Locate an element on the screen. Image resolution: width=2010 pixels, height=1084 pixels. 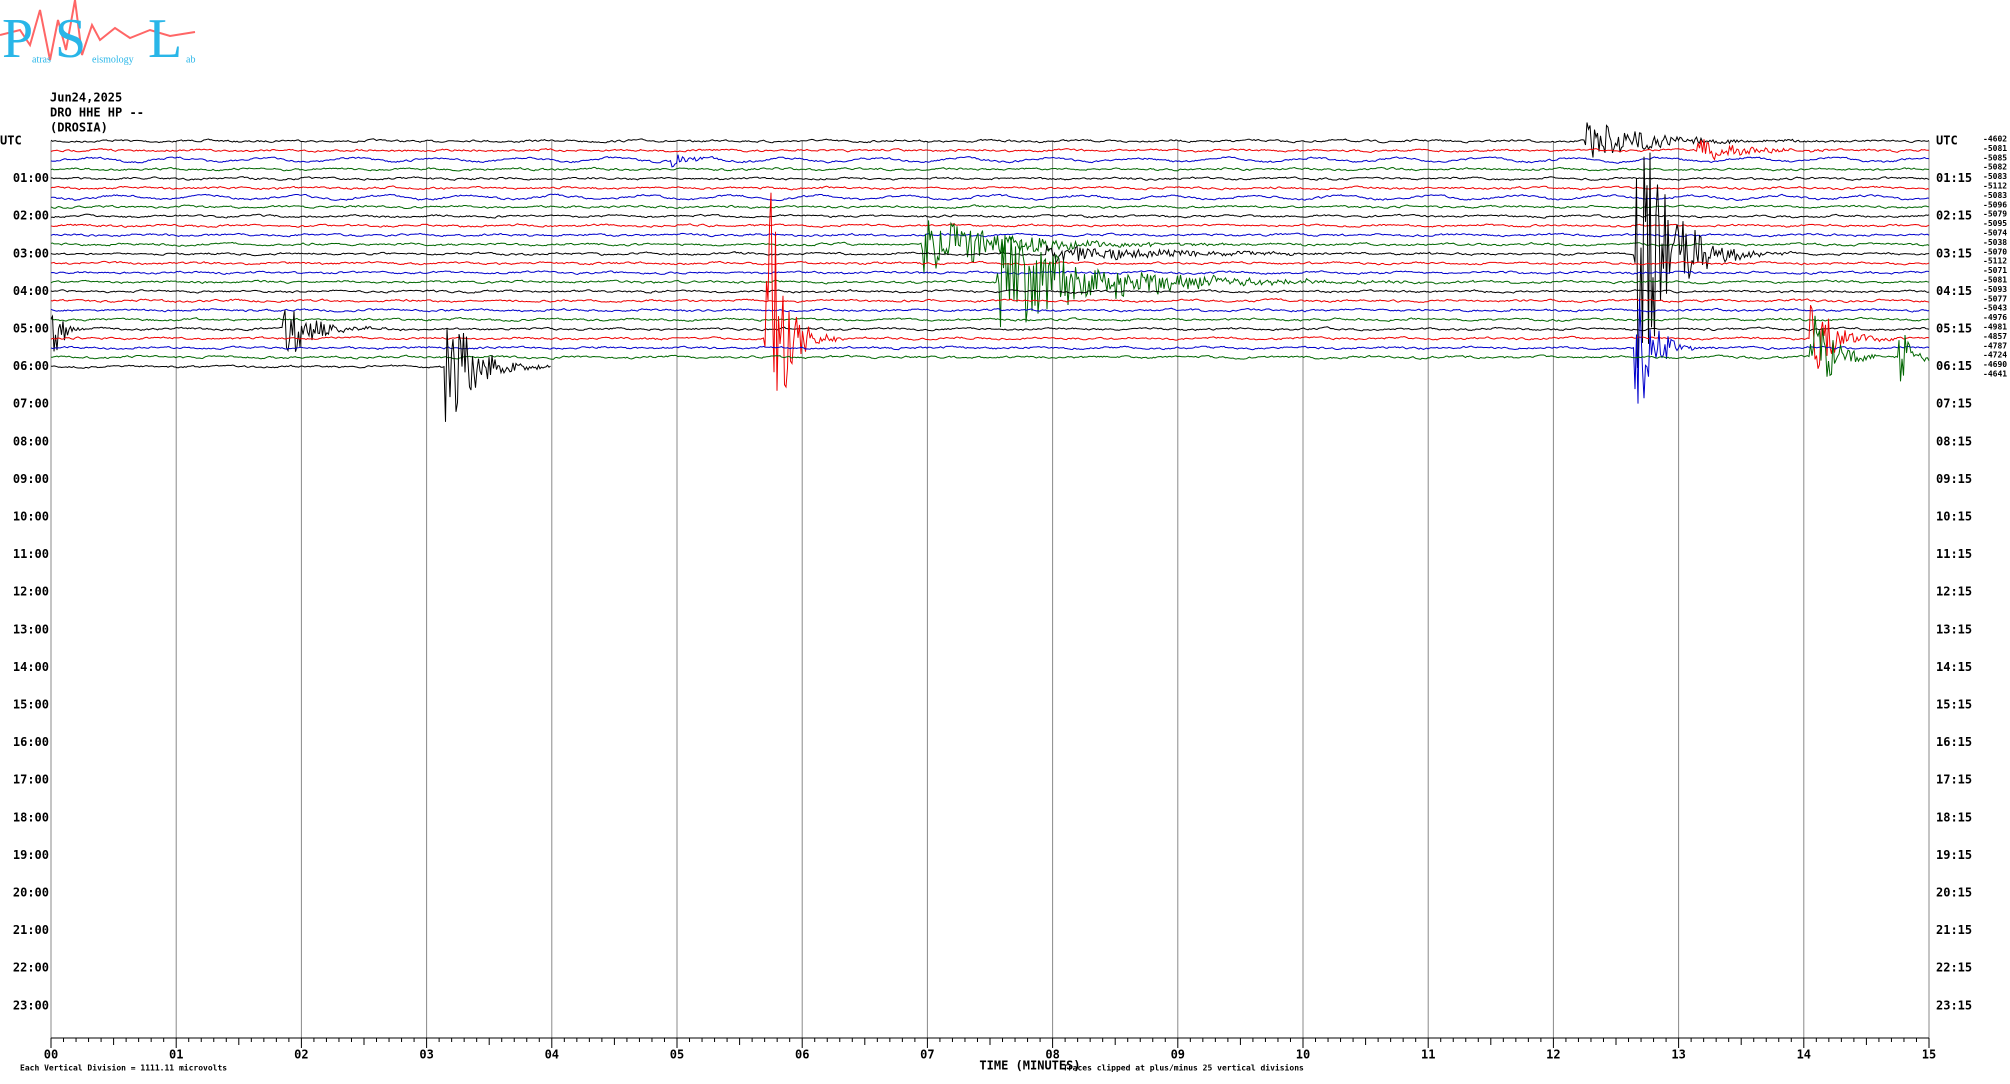
right-time-label: 21:15 is located at coordinates (1954, 930).